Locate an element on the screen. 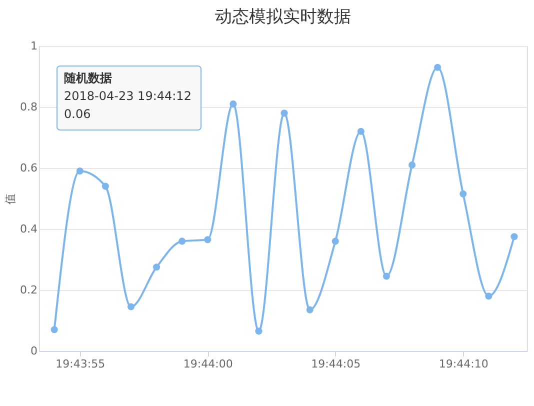 This screenshot has height=406, width=534. annotation: 0.06 is located at coordinates (77, 114).